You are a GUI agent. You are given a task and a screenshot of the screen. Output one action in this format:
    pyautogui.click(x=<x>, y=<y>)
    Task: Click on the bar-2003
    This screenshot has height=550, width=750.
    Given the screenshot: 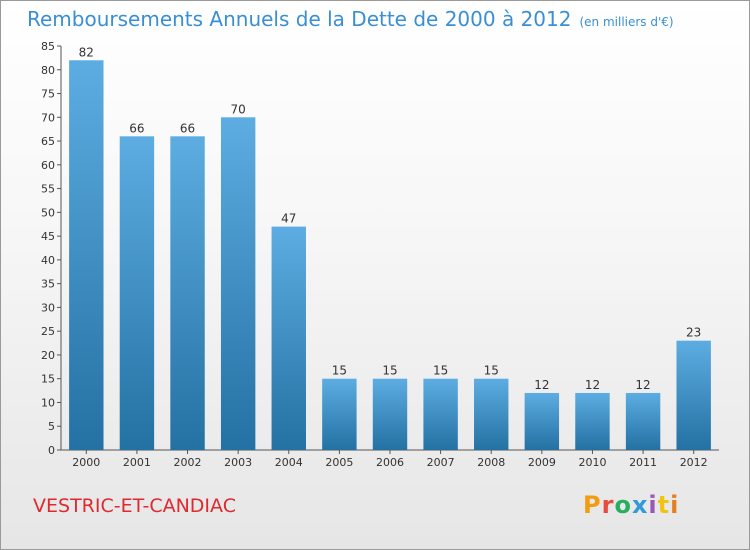 What is the action you would take?
    pyautogui.click(x=238, y=283)
    